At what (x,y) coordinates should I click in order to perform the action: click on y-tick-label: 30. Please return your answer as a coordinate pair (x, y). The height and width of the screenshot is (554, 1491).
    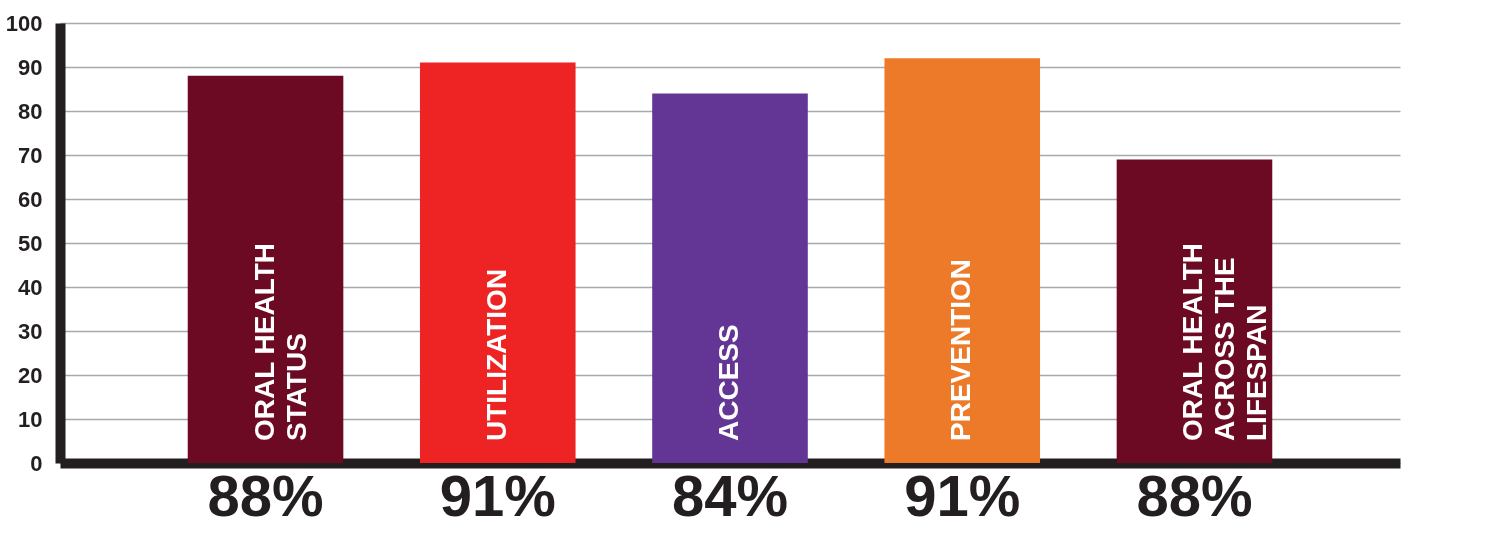
    Looking at the image, I should click on (30, 331).